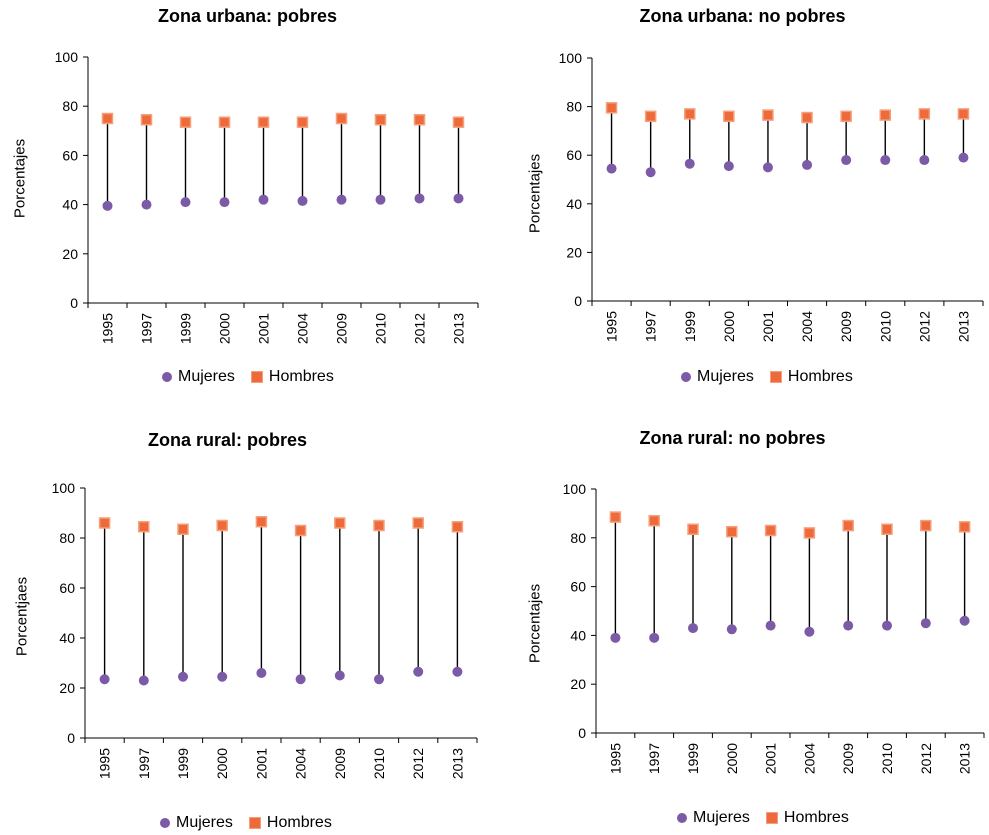 The width and height of the screenshot is (989, 835). Describe the element at coordinates (742, 16) in the screenshot. I see `chart-title: Zona urbana: no pobres` at that location.